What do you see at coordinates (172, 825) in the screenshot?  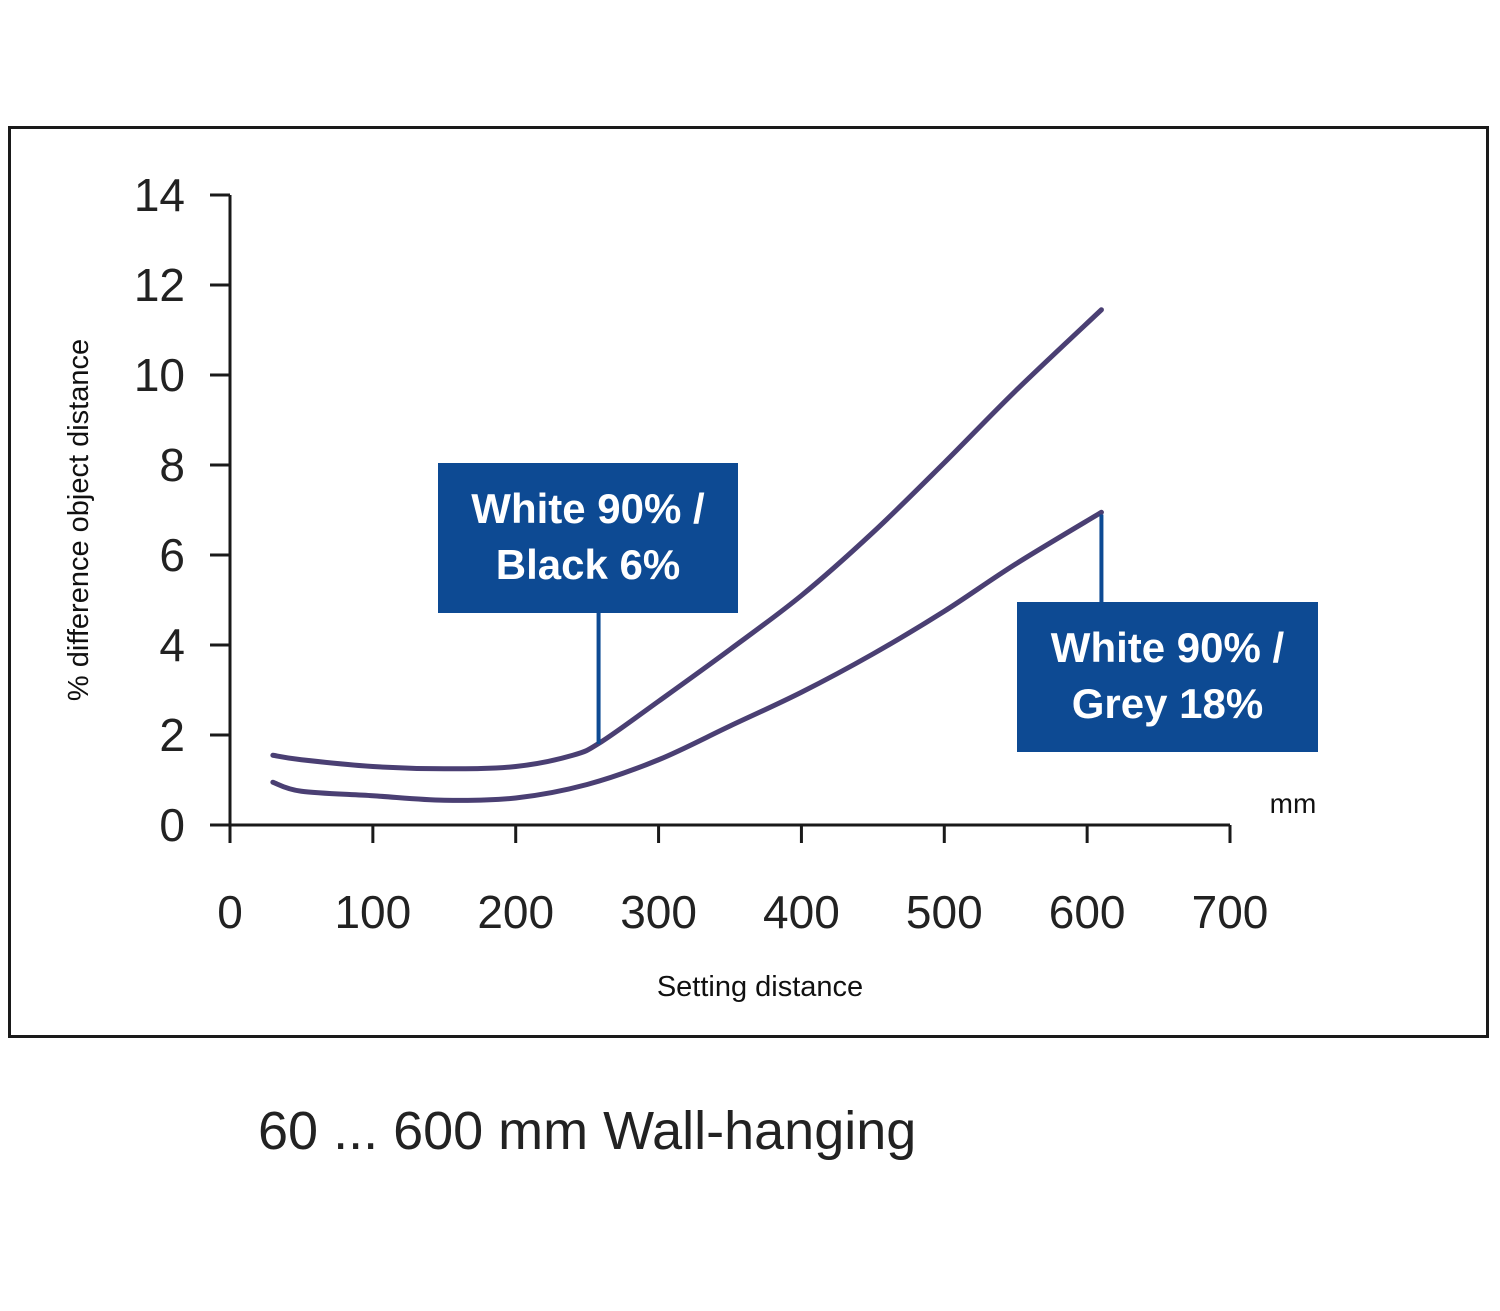 I see `y-tick-label: 0` at bounding box center [172, 825].